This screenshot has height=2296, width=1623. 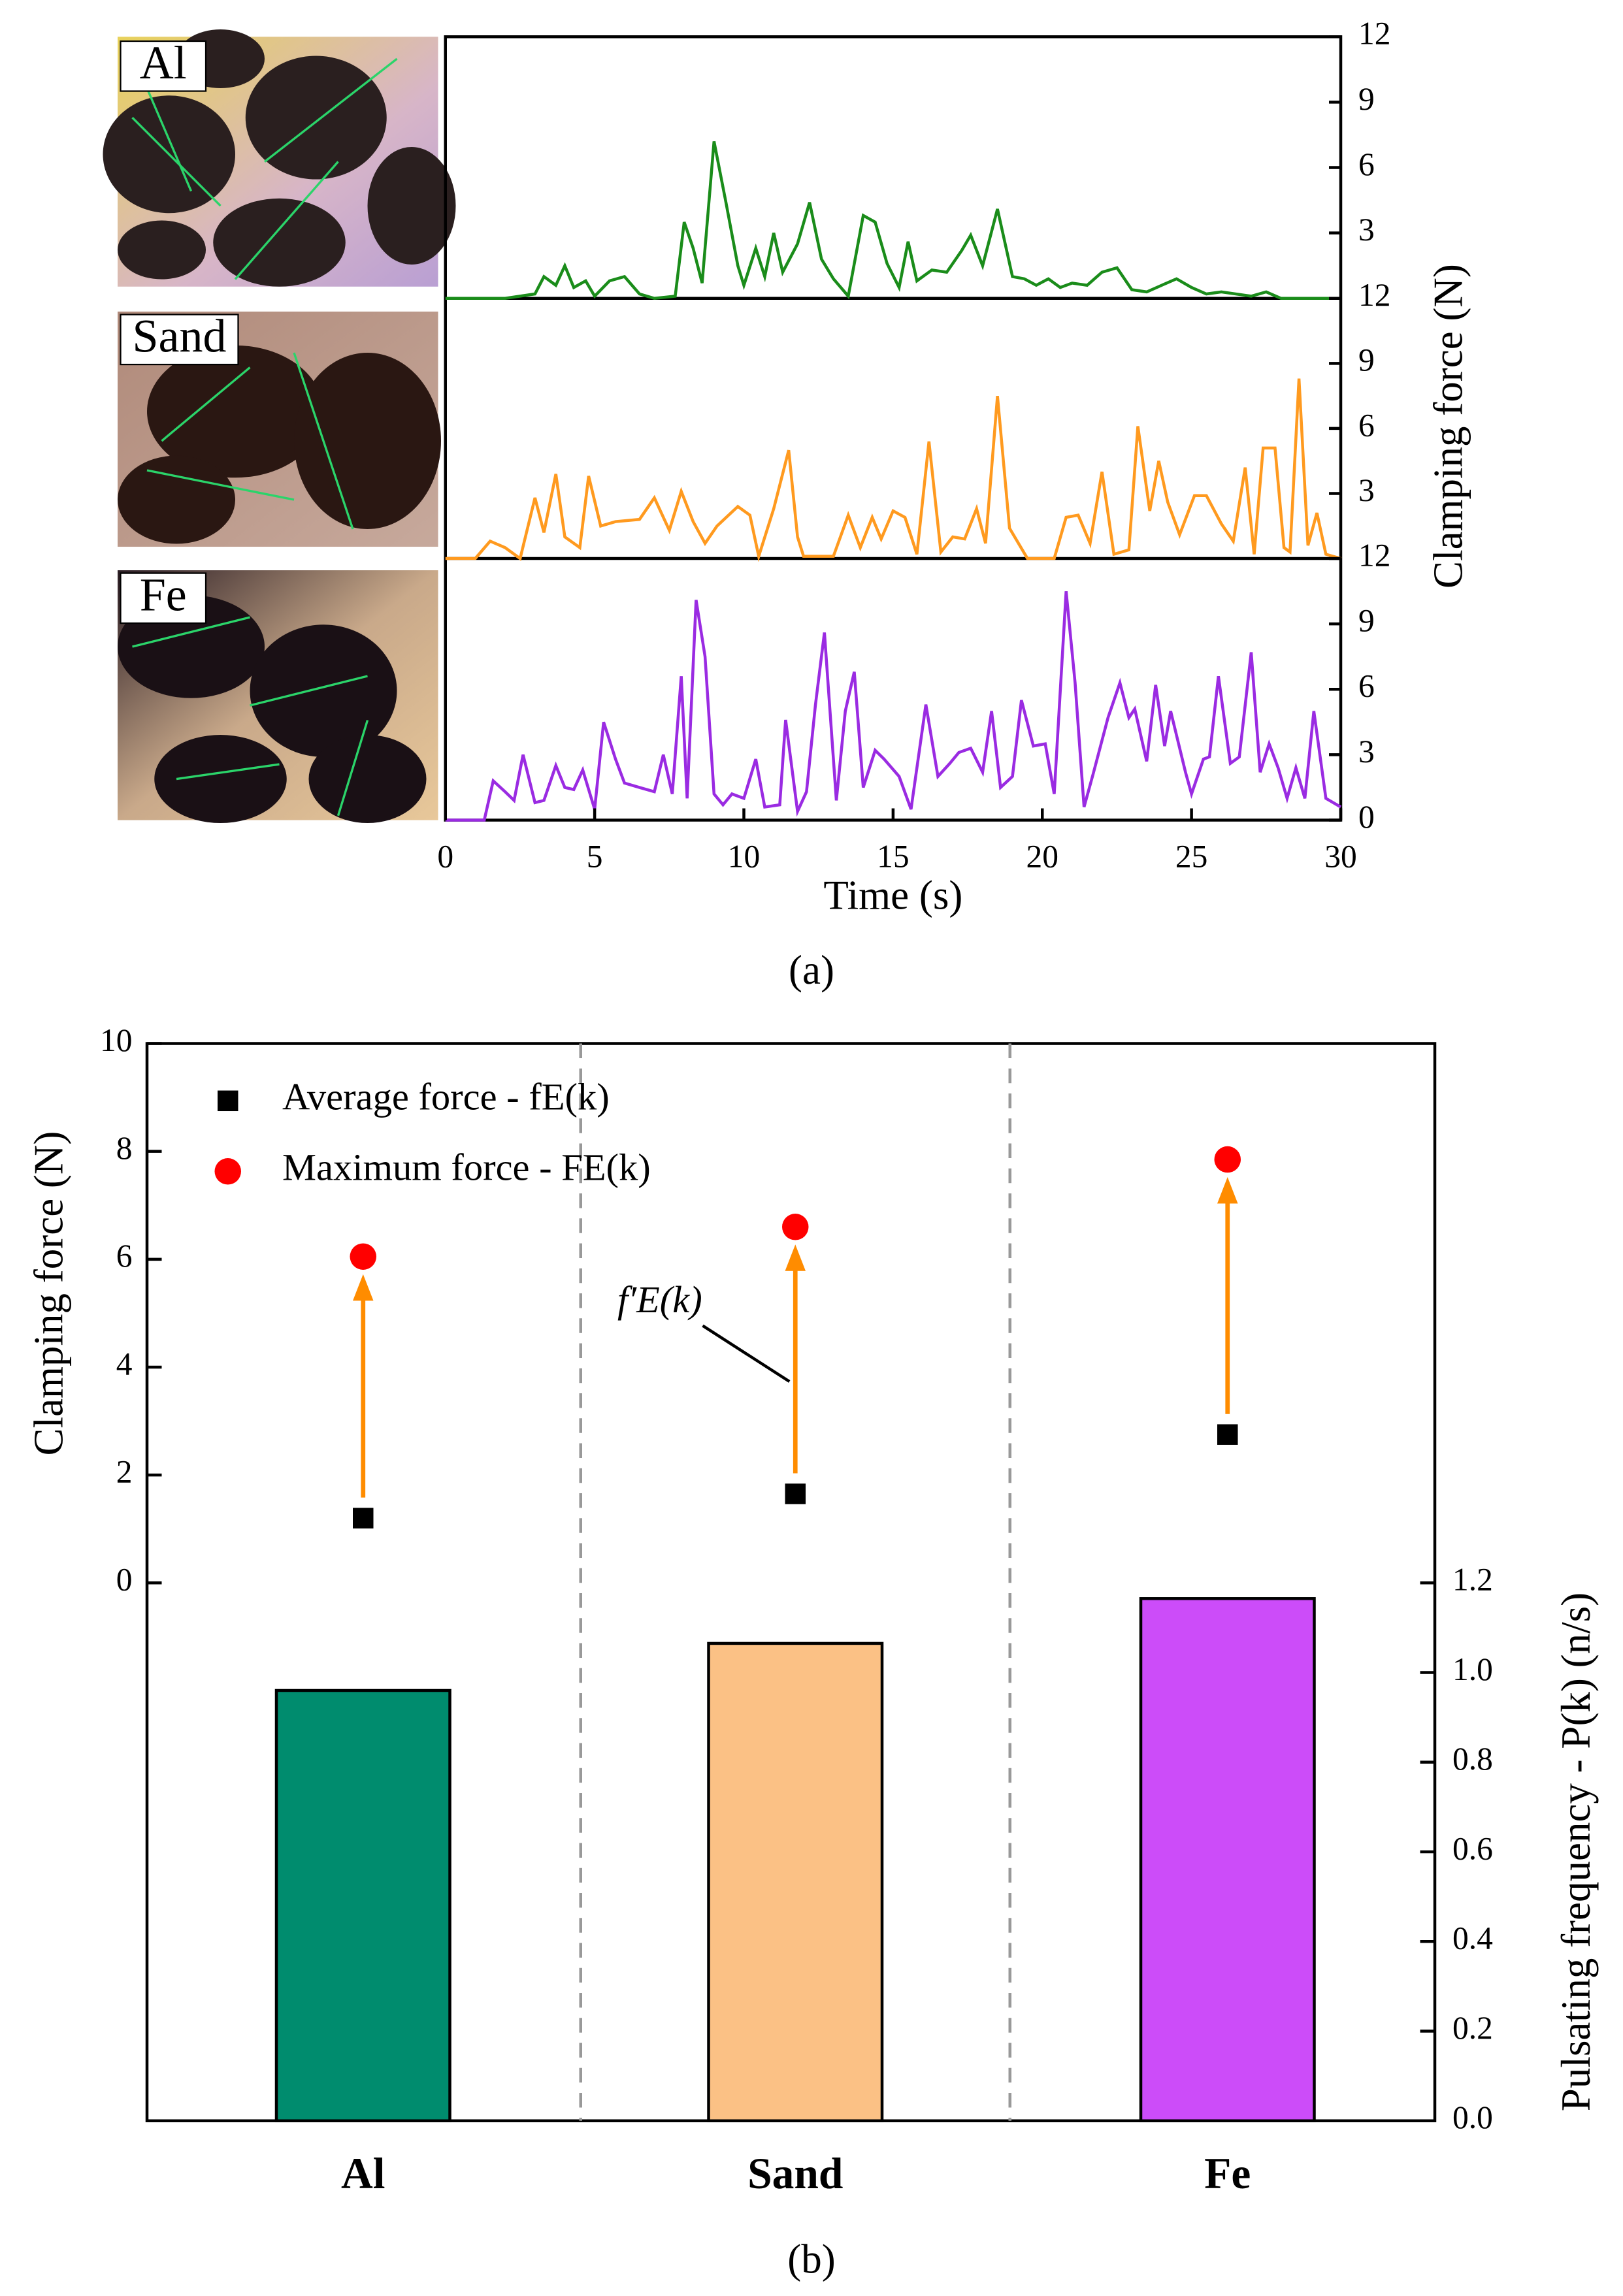 What do you see at coordinates (746, 1353) in the screenshot?
I see `annotation-leader` at bounding box center [746, 1353].